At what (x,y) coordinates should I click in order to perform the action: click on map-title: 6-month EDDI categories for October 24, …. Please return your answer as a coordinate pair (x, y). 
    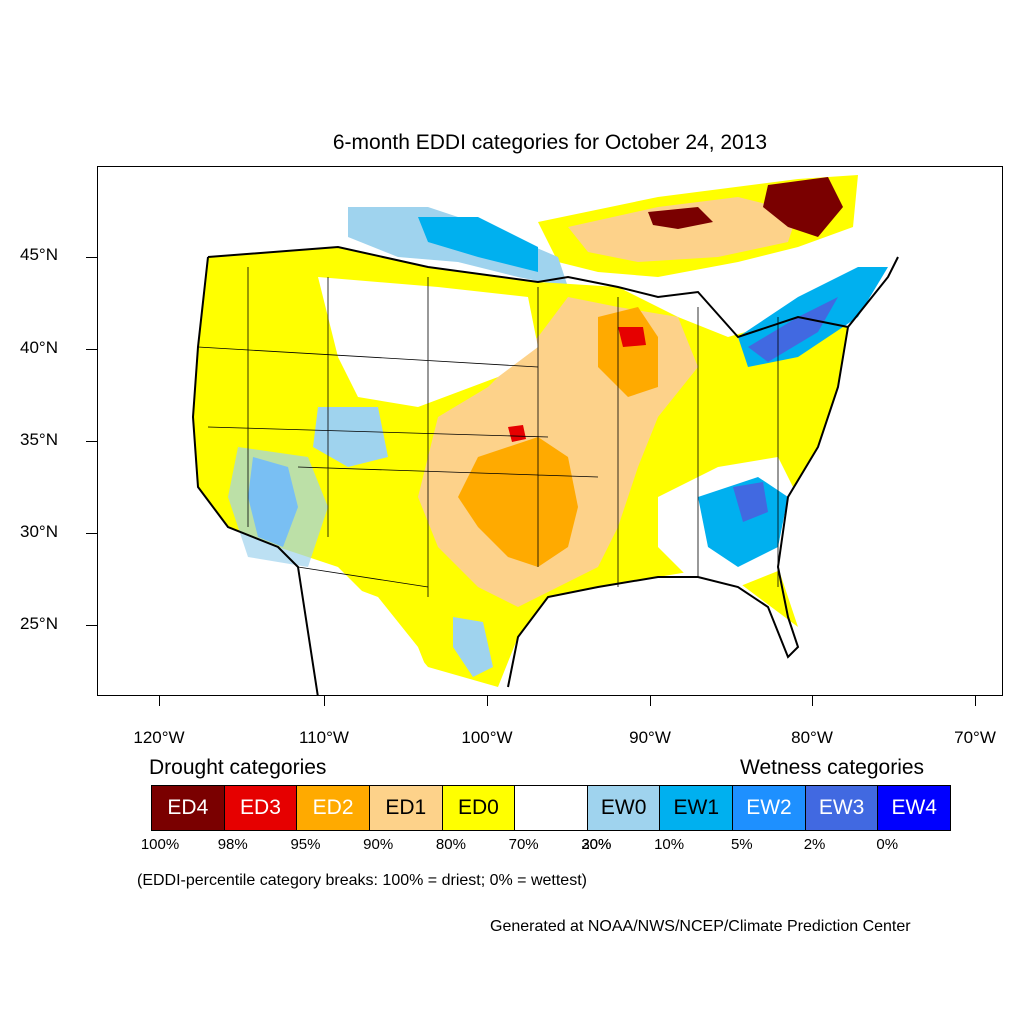
    Looking at the image, I should click on (550, 142).